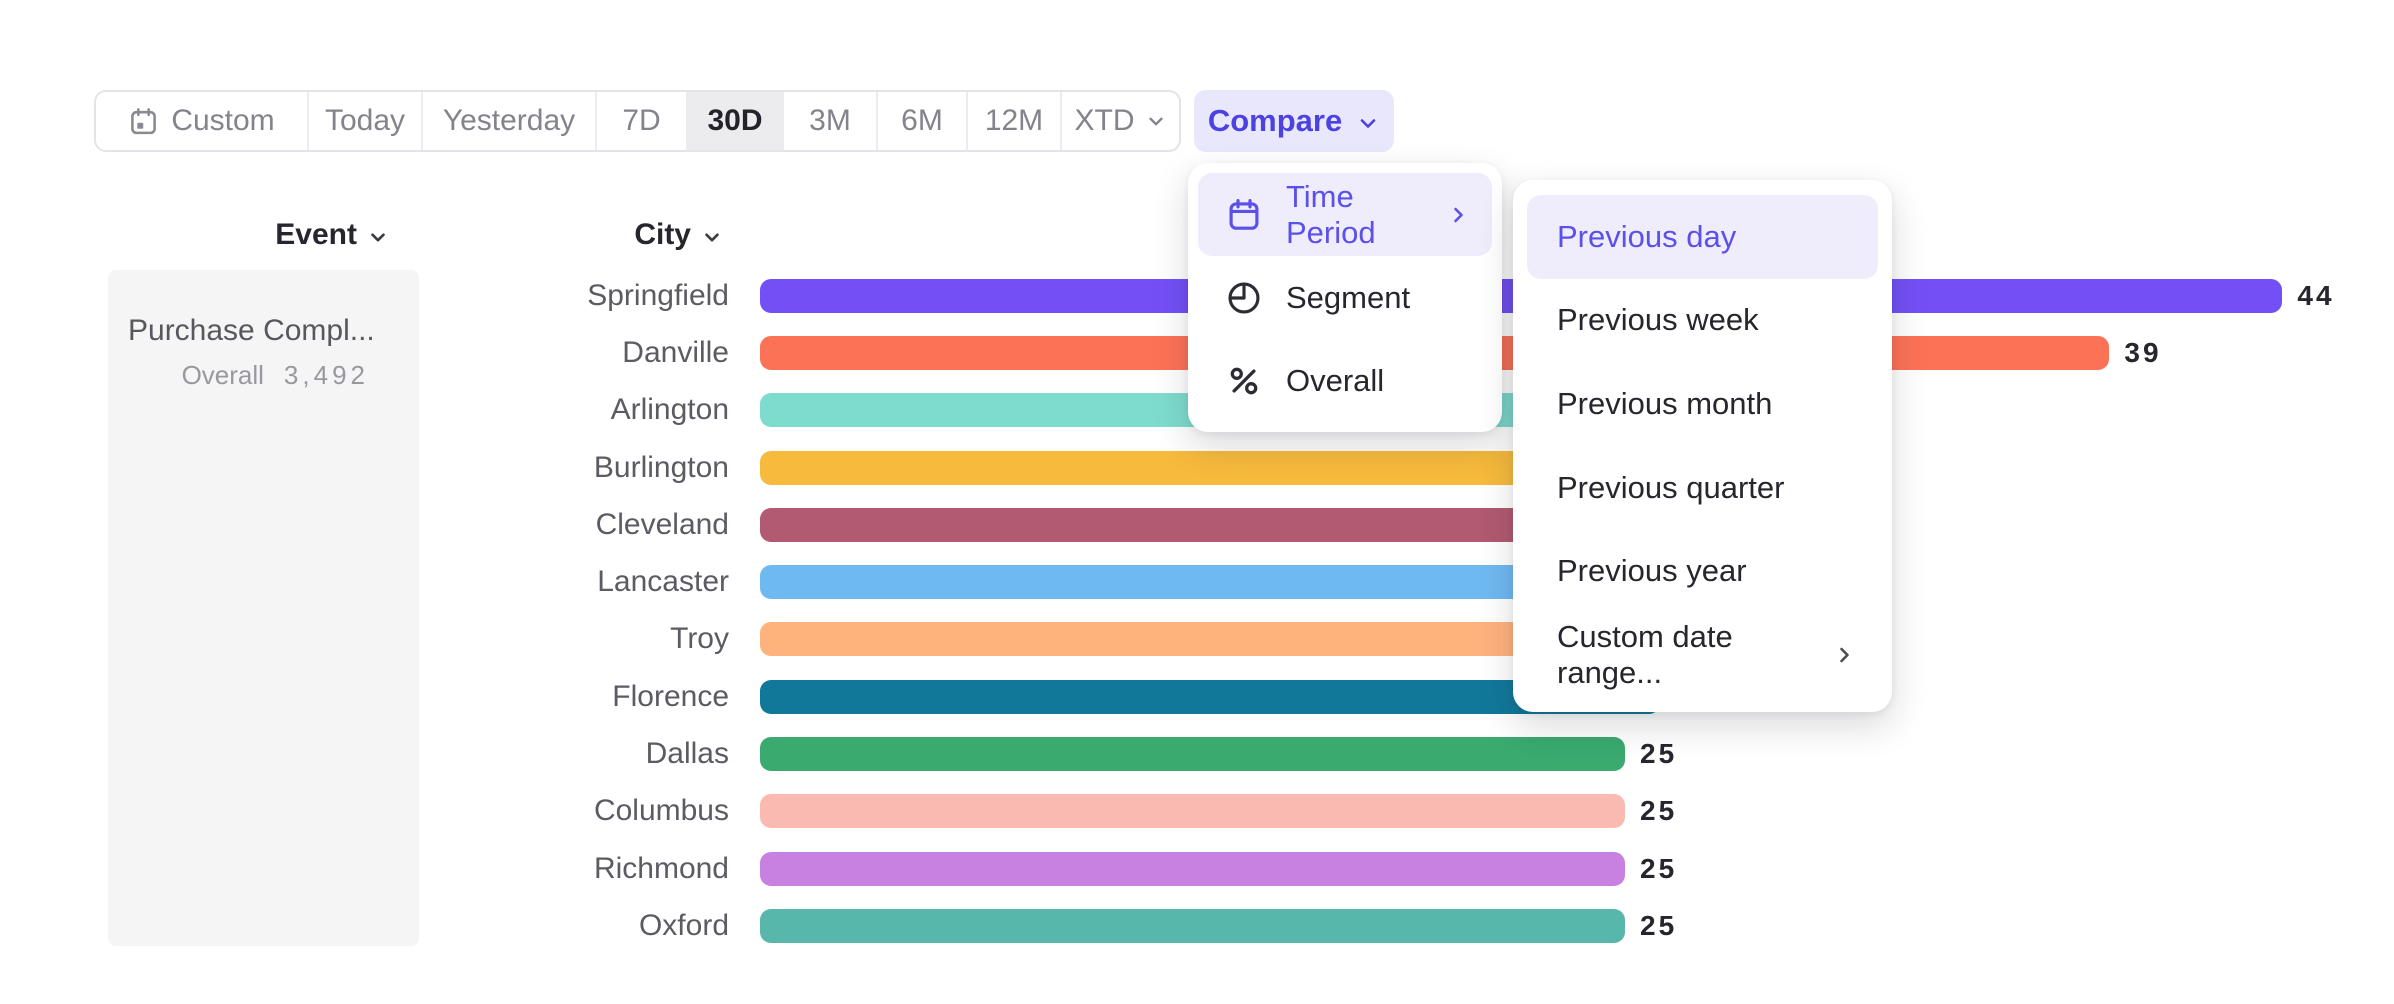  I want to click on menu-item-label: Previous quarter, so click(1671, 487).